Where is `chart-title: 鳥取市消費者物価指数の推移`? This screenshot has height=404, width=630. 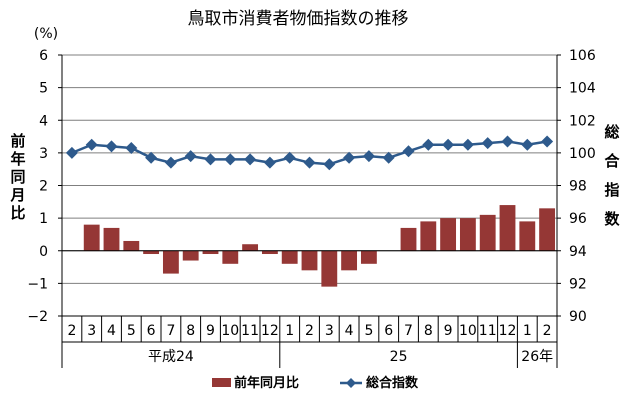
chart-title: 鳥取市消費者物価指数の推移 is located at coordinates (298, 19).